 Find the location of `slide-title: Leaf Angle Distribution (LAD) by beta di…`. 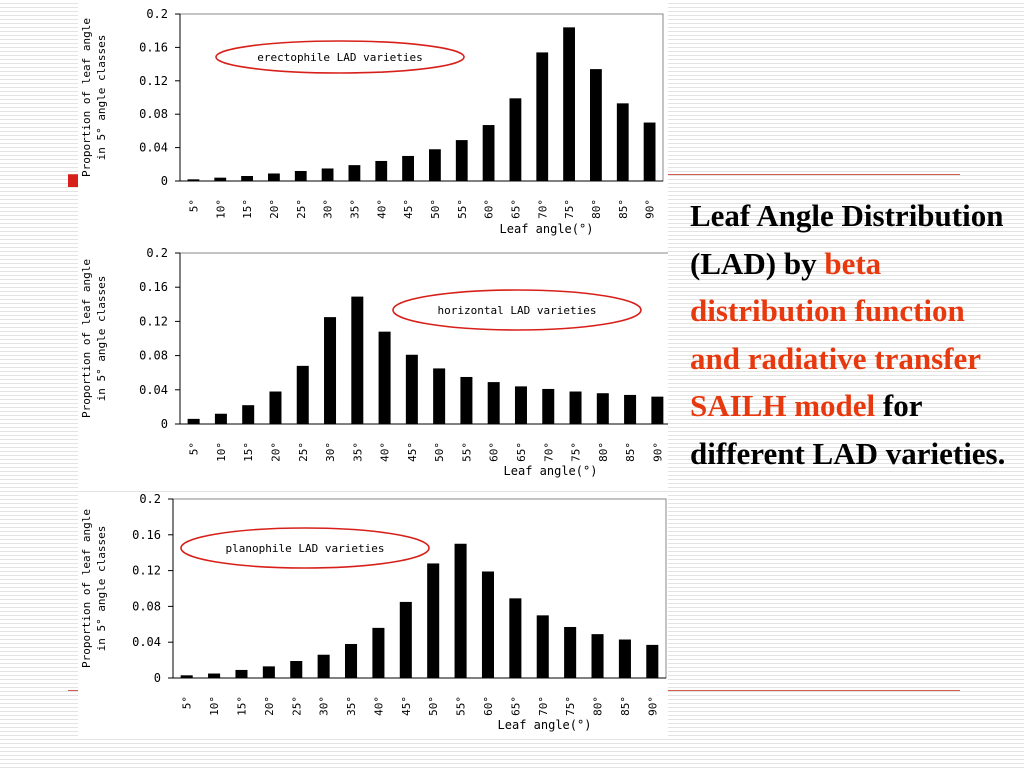

slide-title: Leaf Angle Distribution (LAD) by beta di… is located at coordinates (855, 334).